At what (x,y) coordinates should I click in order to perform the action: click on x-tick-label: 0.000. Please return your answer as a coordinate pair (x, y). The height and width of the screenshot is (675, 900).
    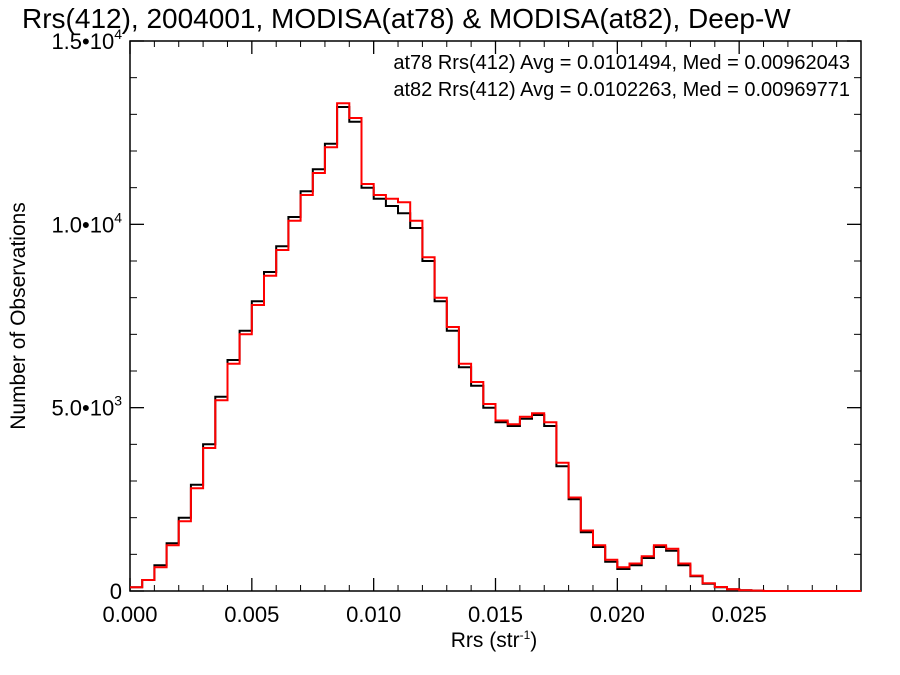
    Looking at the image, I should click on (129, 614).